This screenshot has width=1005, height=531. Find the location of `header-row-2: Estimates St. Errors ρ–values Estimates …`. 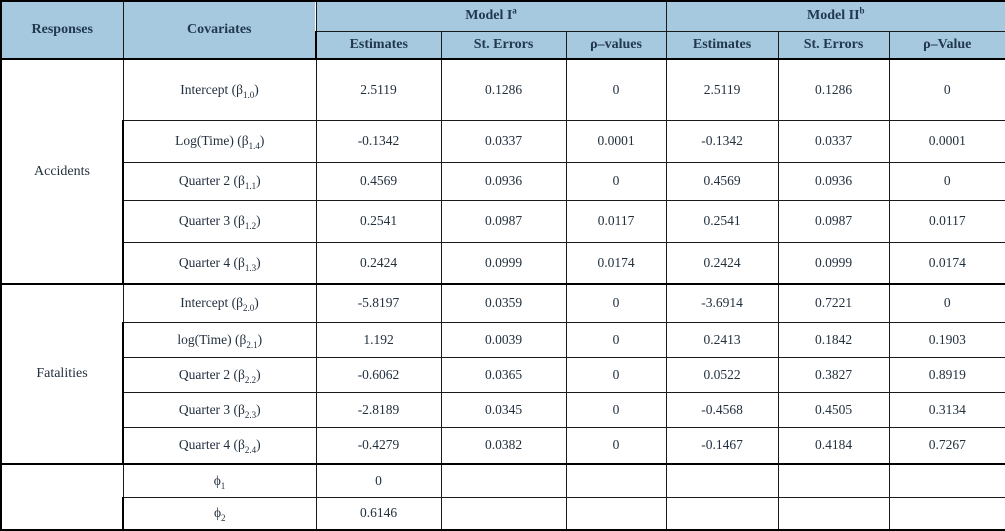

header-row-2: Estimates St. Errors ρ–values Estimates … is located at coordinates (503, 45).